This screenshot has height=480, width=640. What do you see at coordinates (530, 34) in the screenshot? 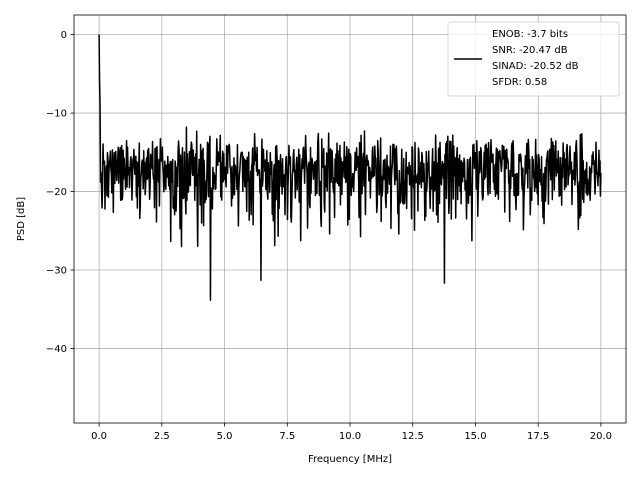
I see `legend-enob: ENOB: -3.7 bits` at bounding box center [530, 34].